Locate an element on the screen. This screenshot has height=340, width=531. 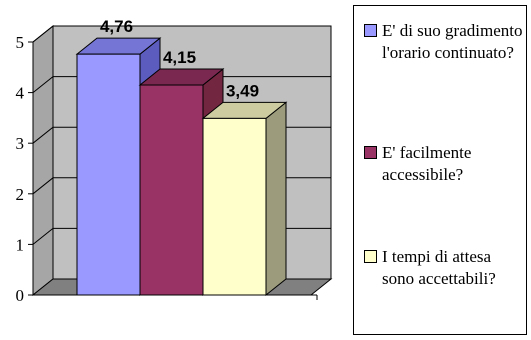
y-tick-label: 3 is located at coordinates (20, 143).